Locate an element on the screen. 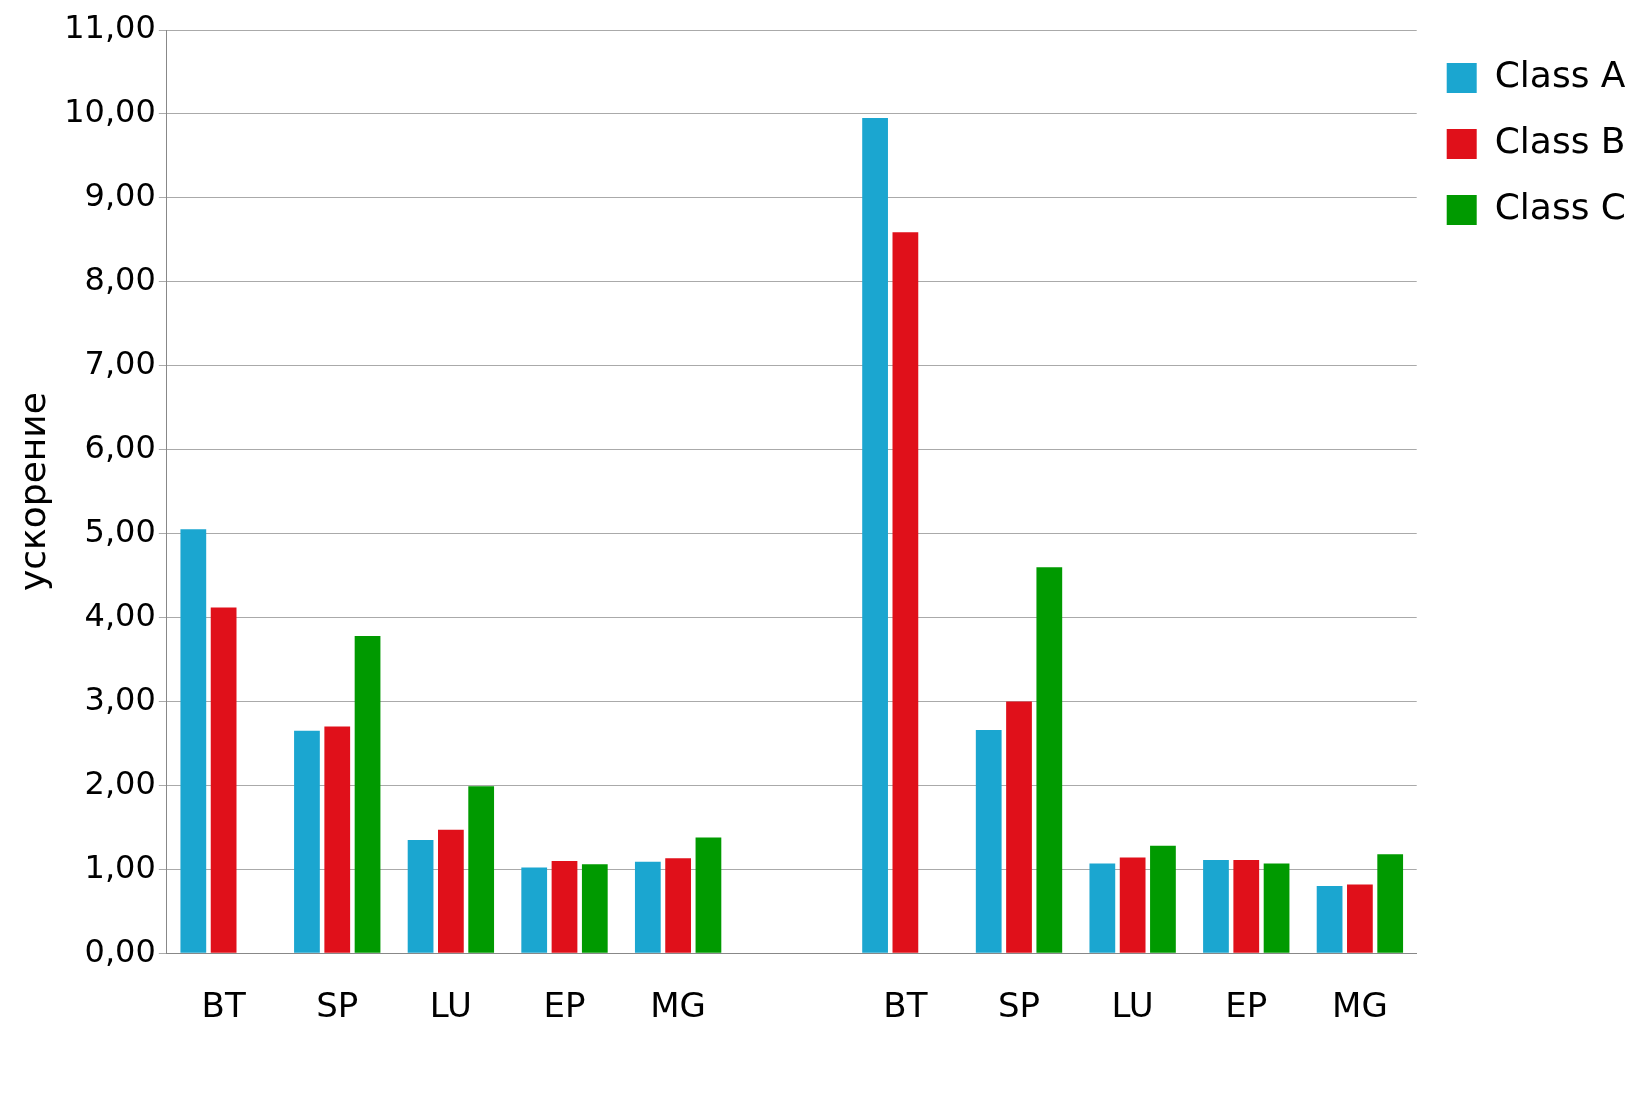 Image resolution: width=1646 pixels, height=1104 pixels. y-tick-label: 7,00 is located at coordinates (120, 363).